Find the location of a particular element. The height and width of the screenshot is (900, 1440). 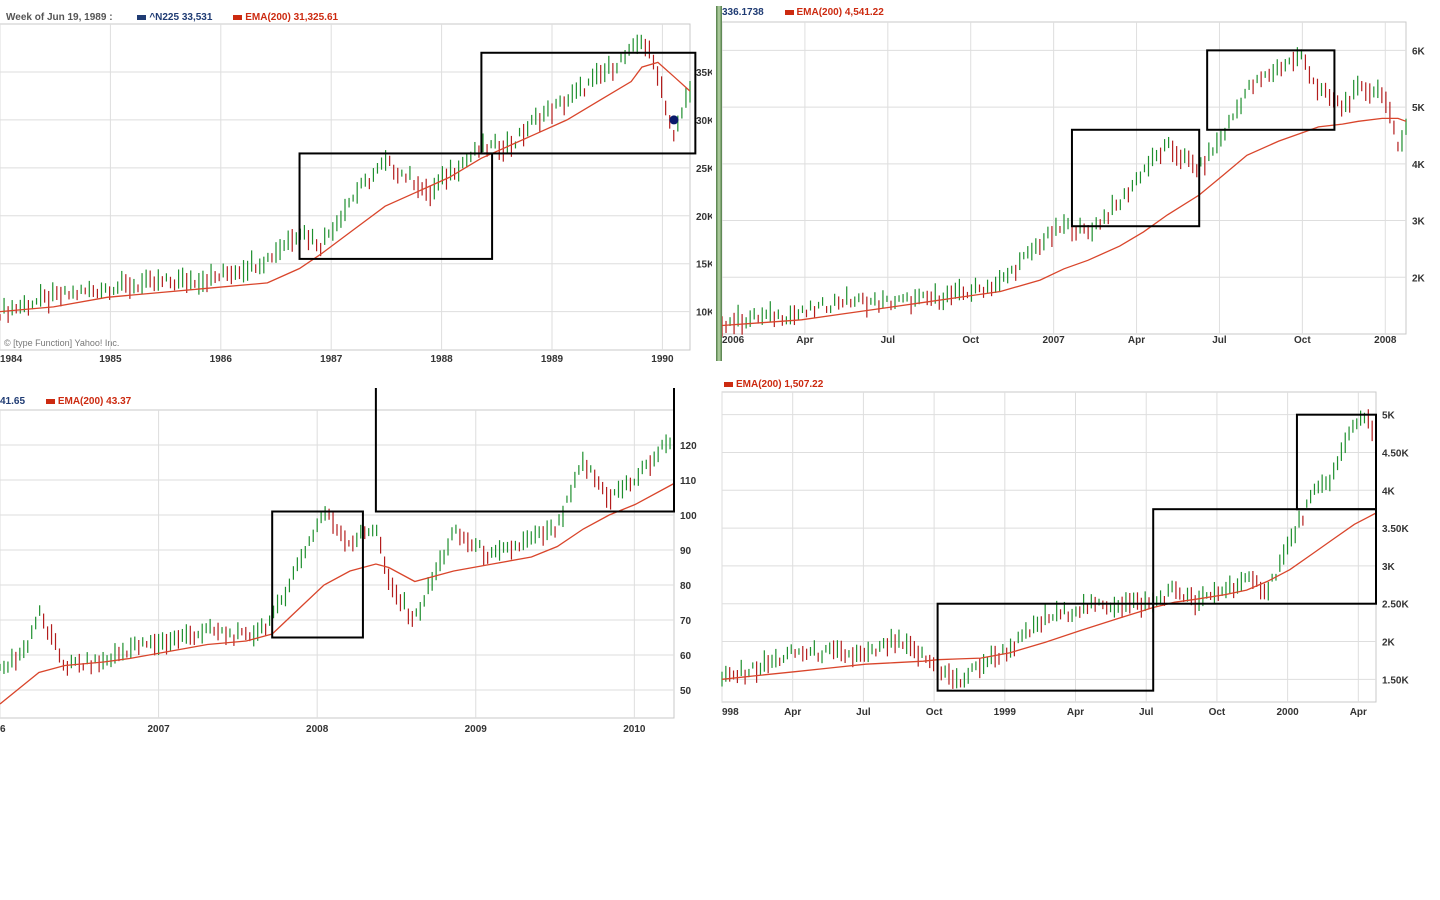

x-tick-label: 1985 is located at coordinates (110, 359).